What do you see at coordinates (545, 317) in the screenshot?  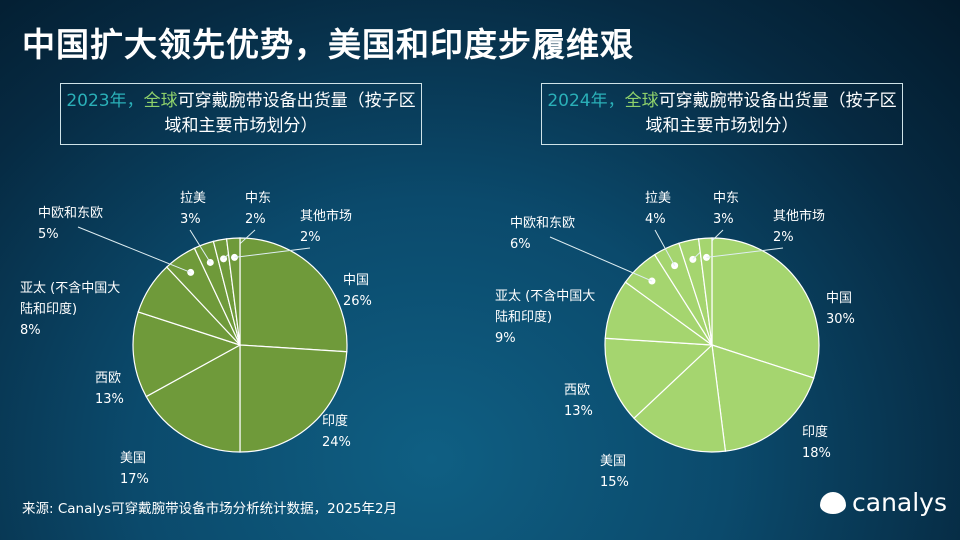 I see `slice-label: 亚太 (不含中国大陆和印度) 9%` at bounding box center [545, 317].